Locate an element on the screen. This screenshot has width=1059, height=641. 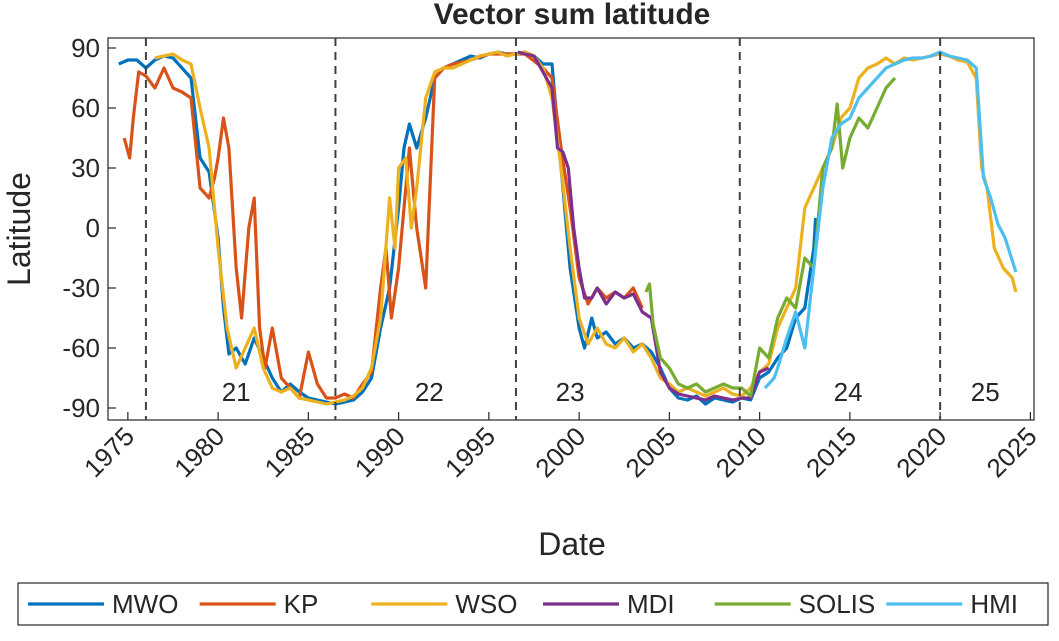
x-tick-label: 1980 is located at coordinates (199, 452).